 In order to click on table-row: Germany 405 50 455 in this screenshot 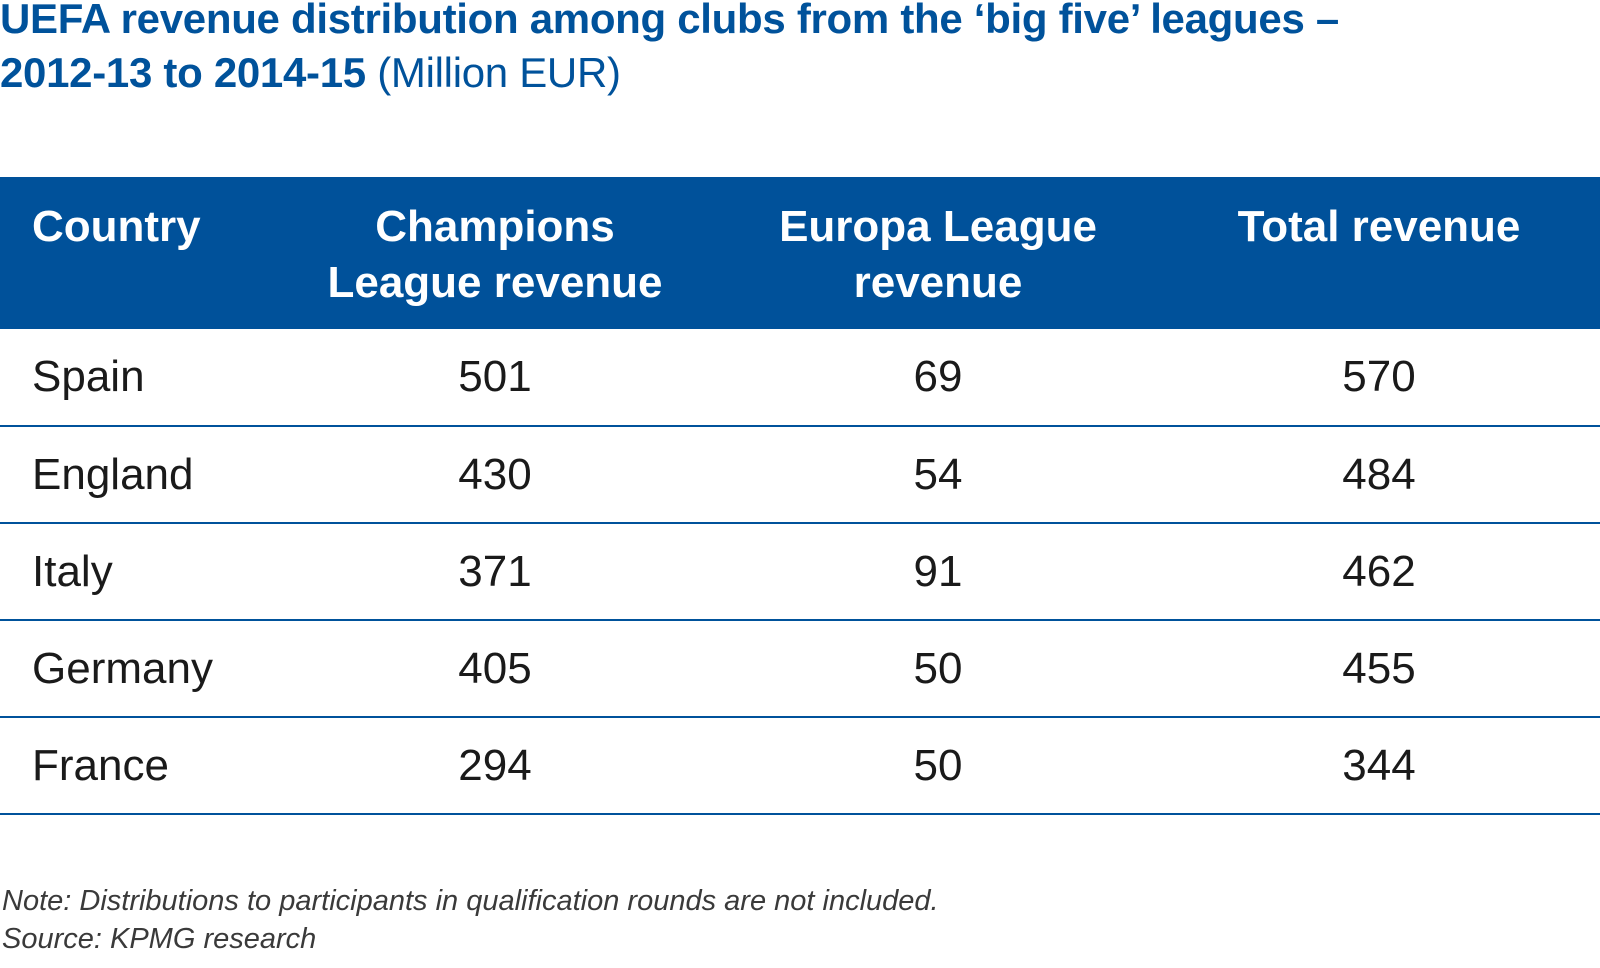, I will do `click(800, 669)`.